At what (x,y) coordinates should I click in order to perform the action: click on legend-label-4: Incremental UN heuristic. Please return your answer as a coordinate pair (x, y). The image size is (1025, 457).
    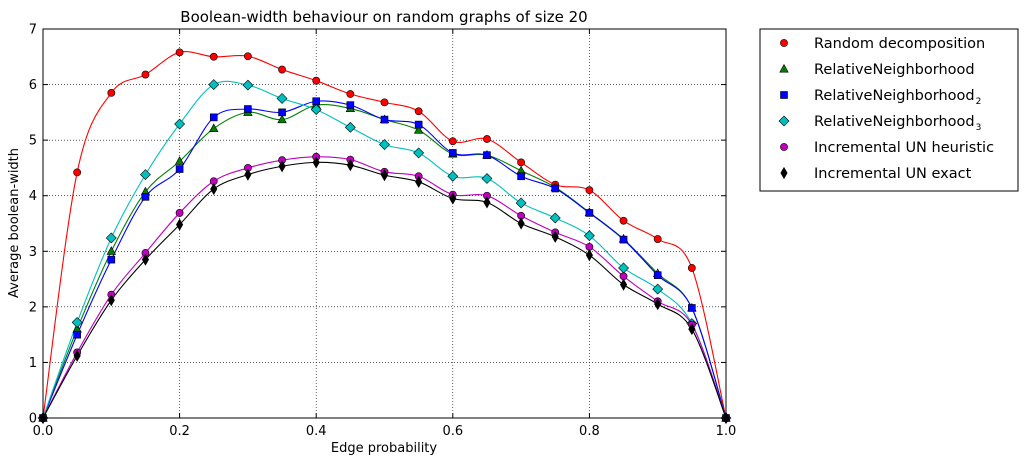
    Looking at the image, I should click on (904, 148).